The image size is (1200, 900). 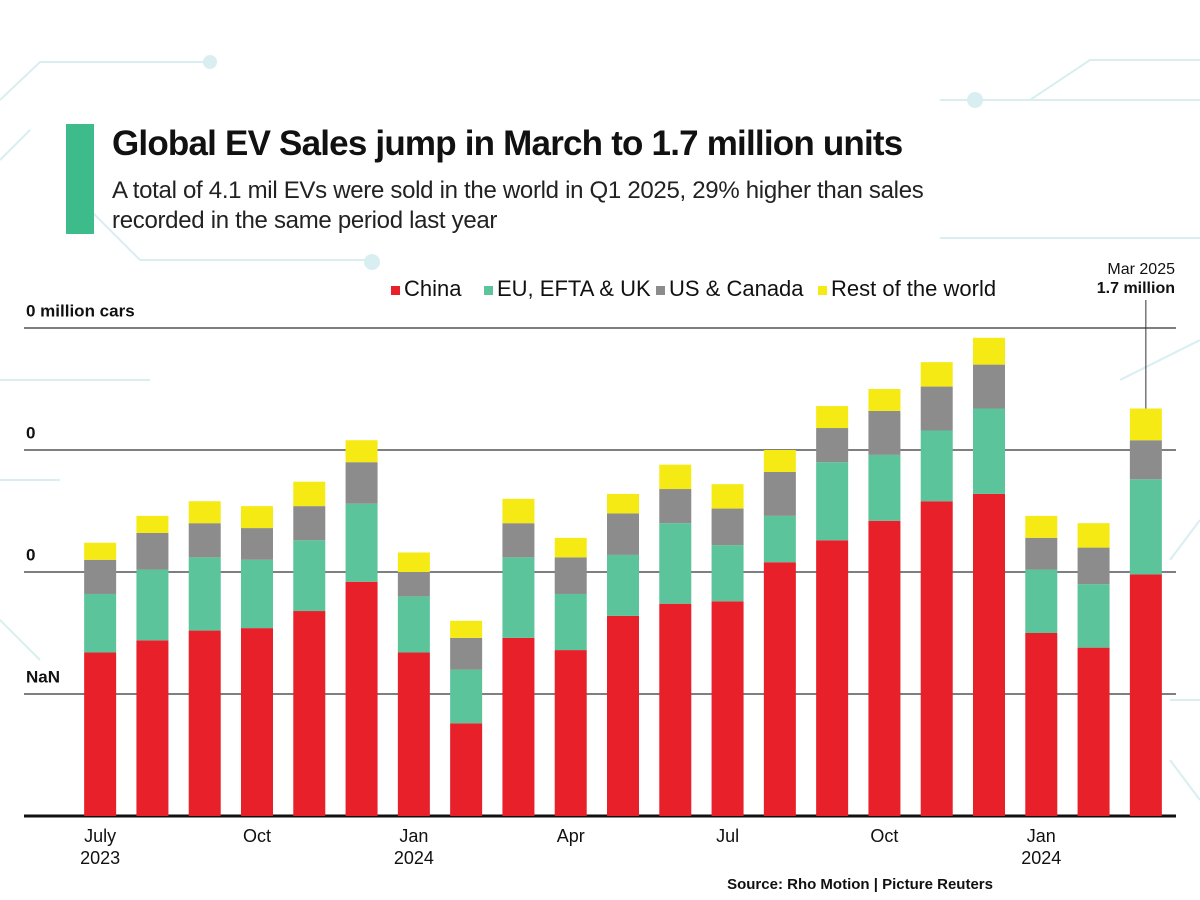 I want to click on x-tick-label: Jul, so click(x=727, y=836).